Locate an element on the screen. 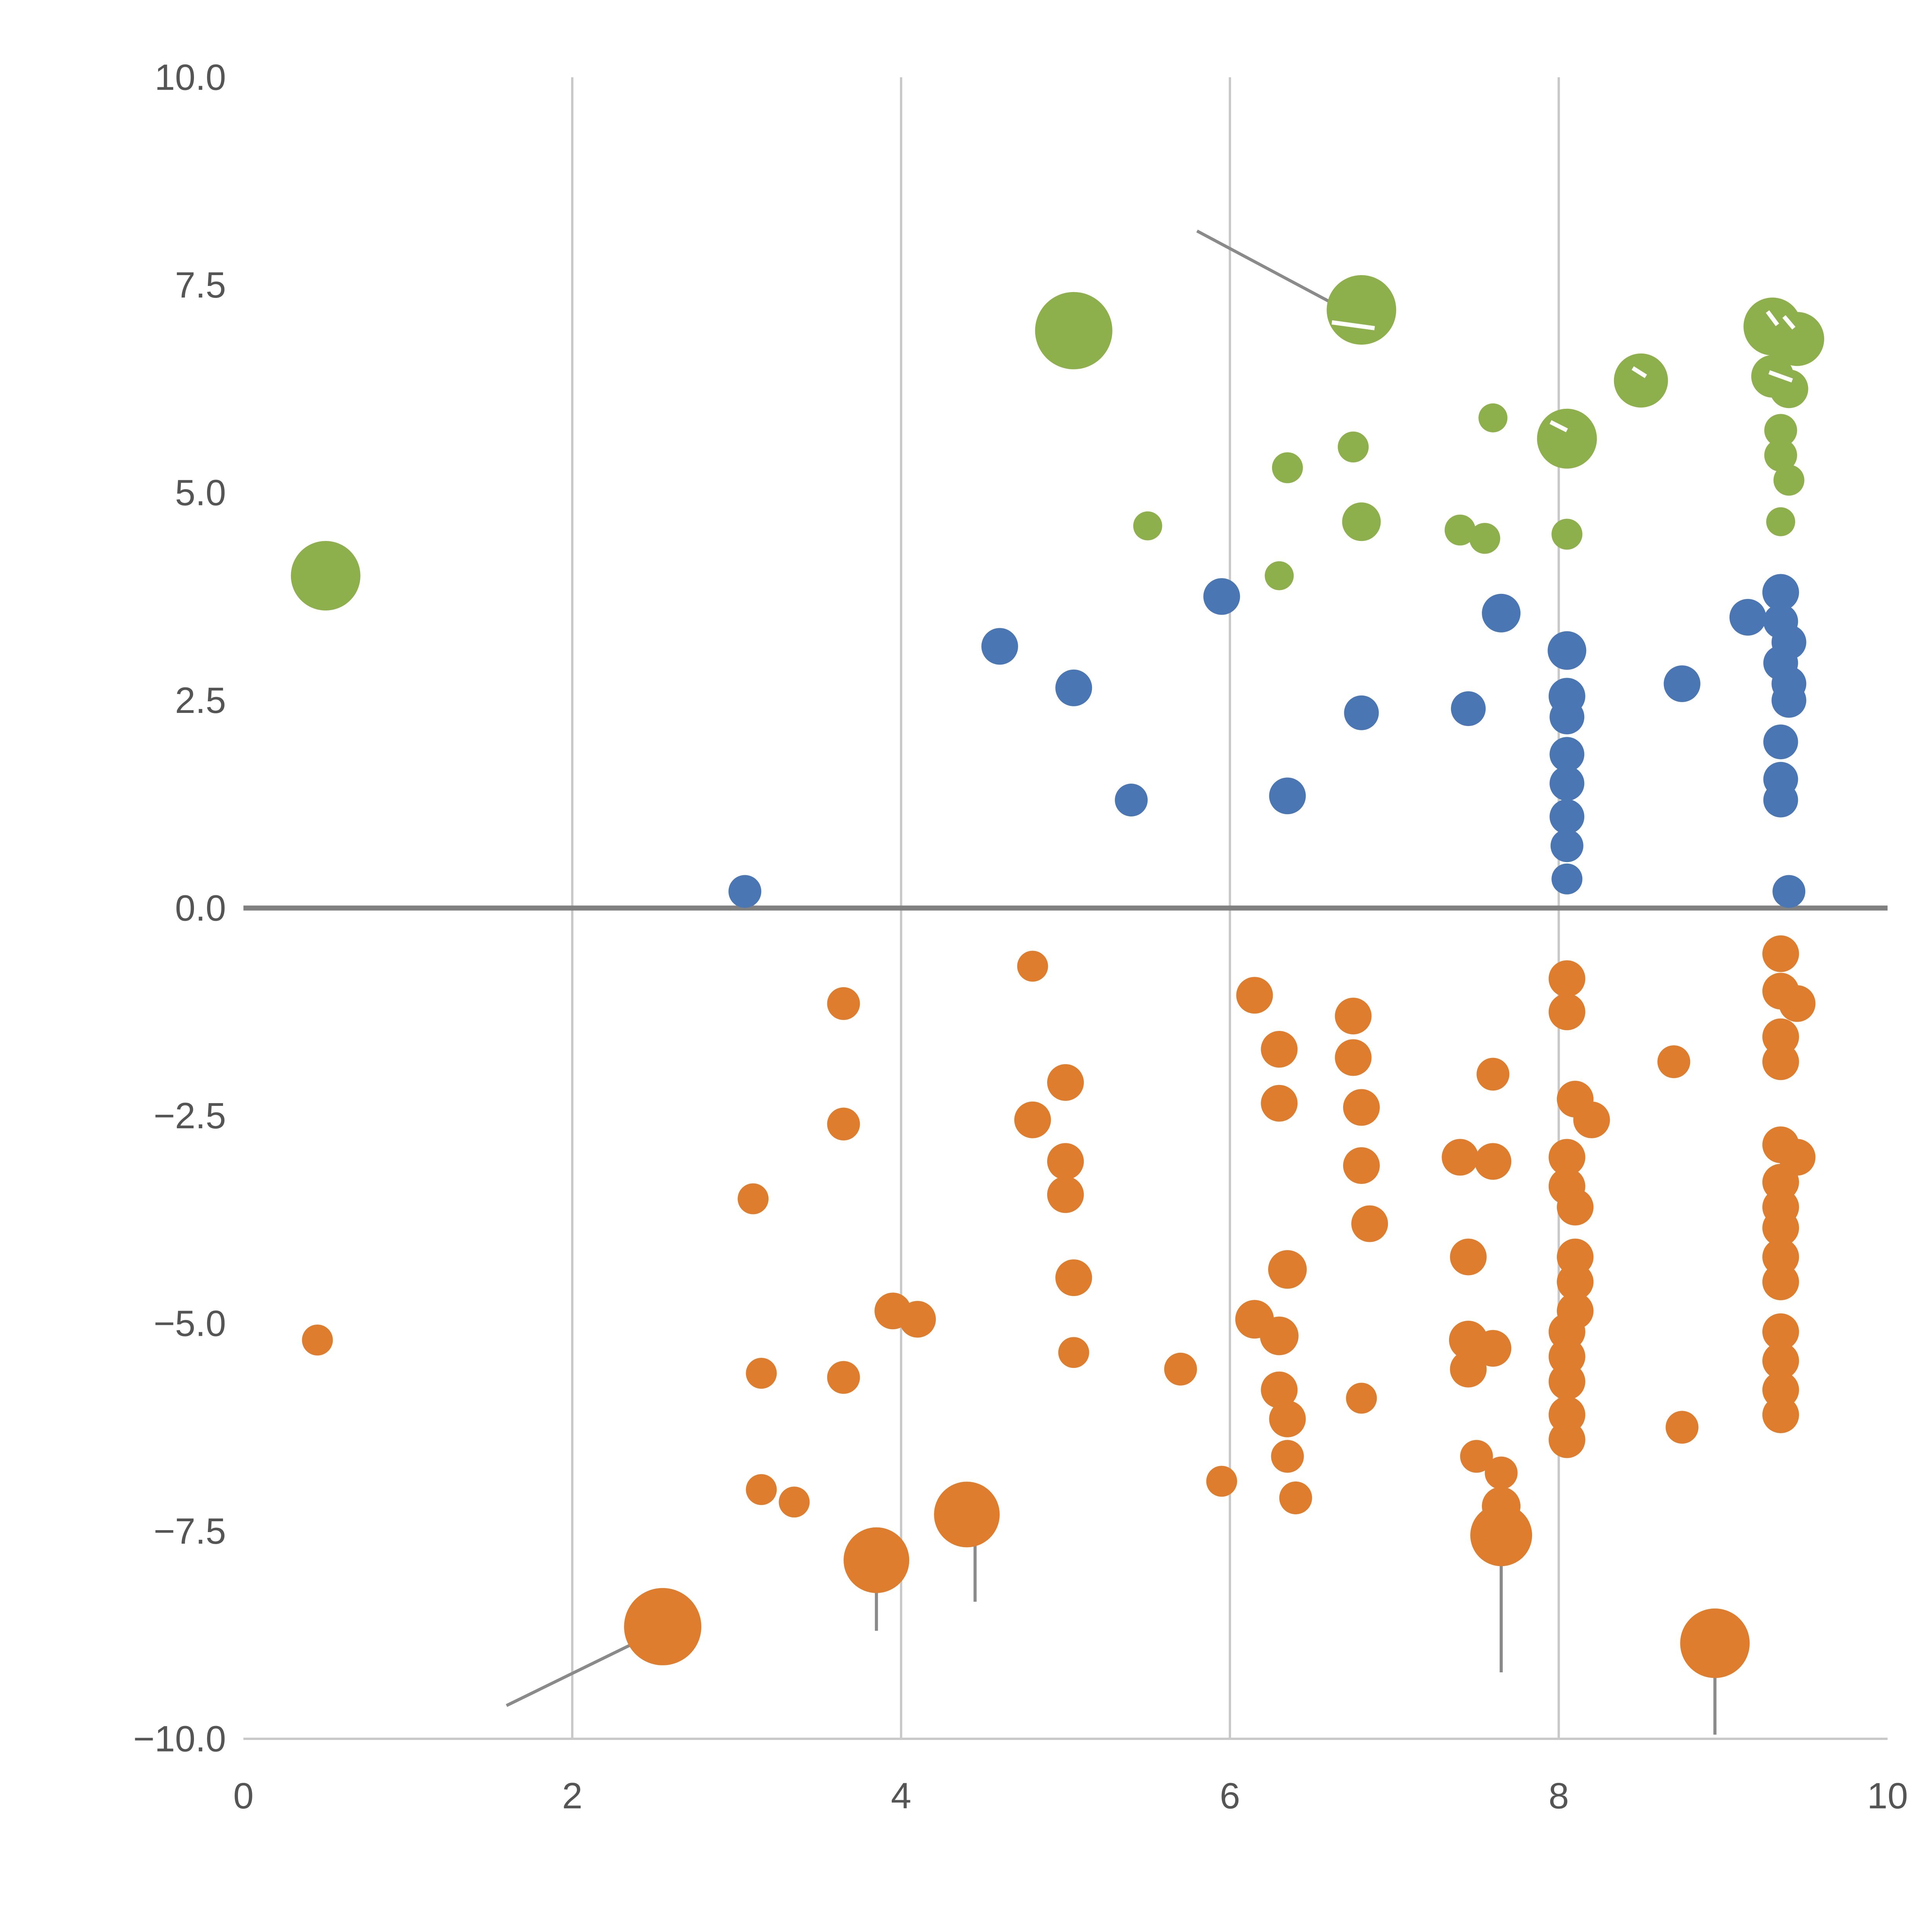 This screenshot has width=1932, height=1932. x-tick-label-5: 10 is located at coordinates (1887, 1796).